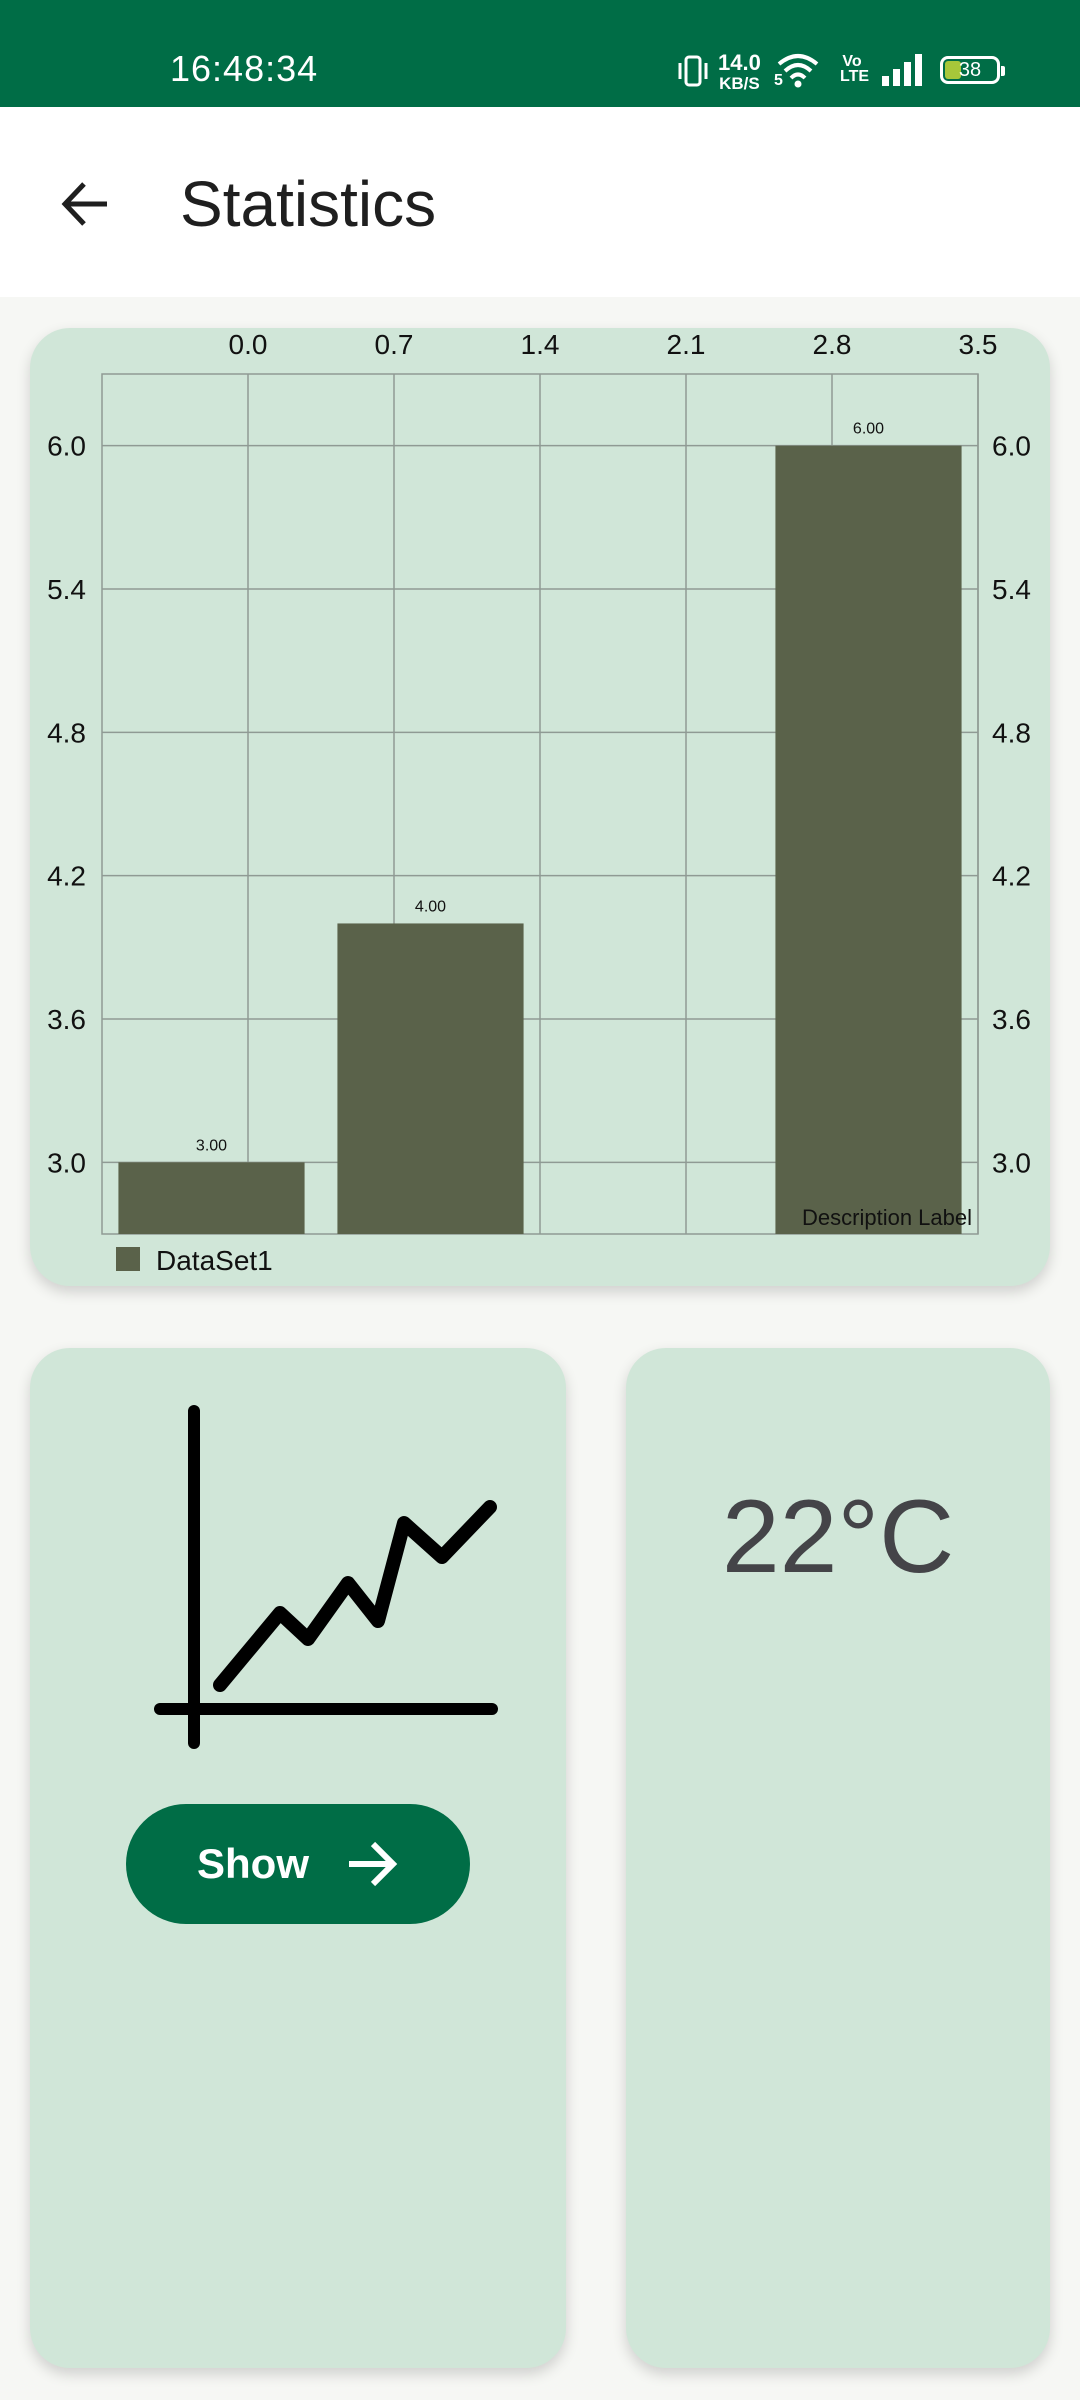 The image size is (1080, 2400). I want to click on status-time: 16:48:34, so click(244, 68).